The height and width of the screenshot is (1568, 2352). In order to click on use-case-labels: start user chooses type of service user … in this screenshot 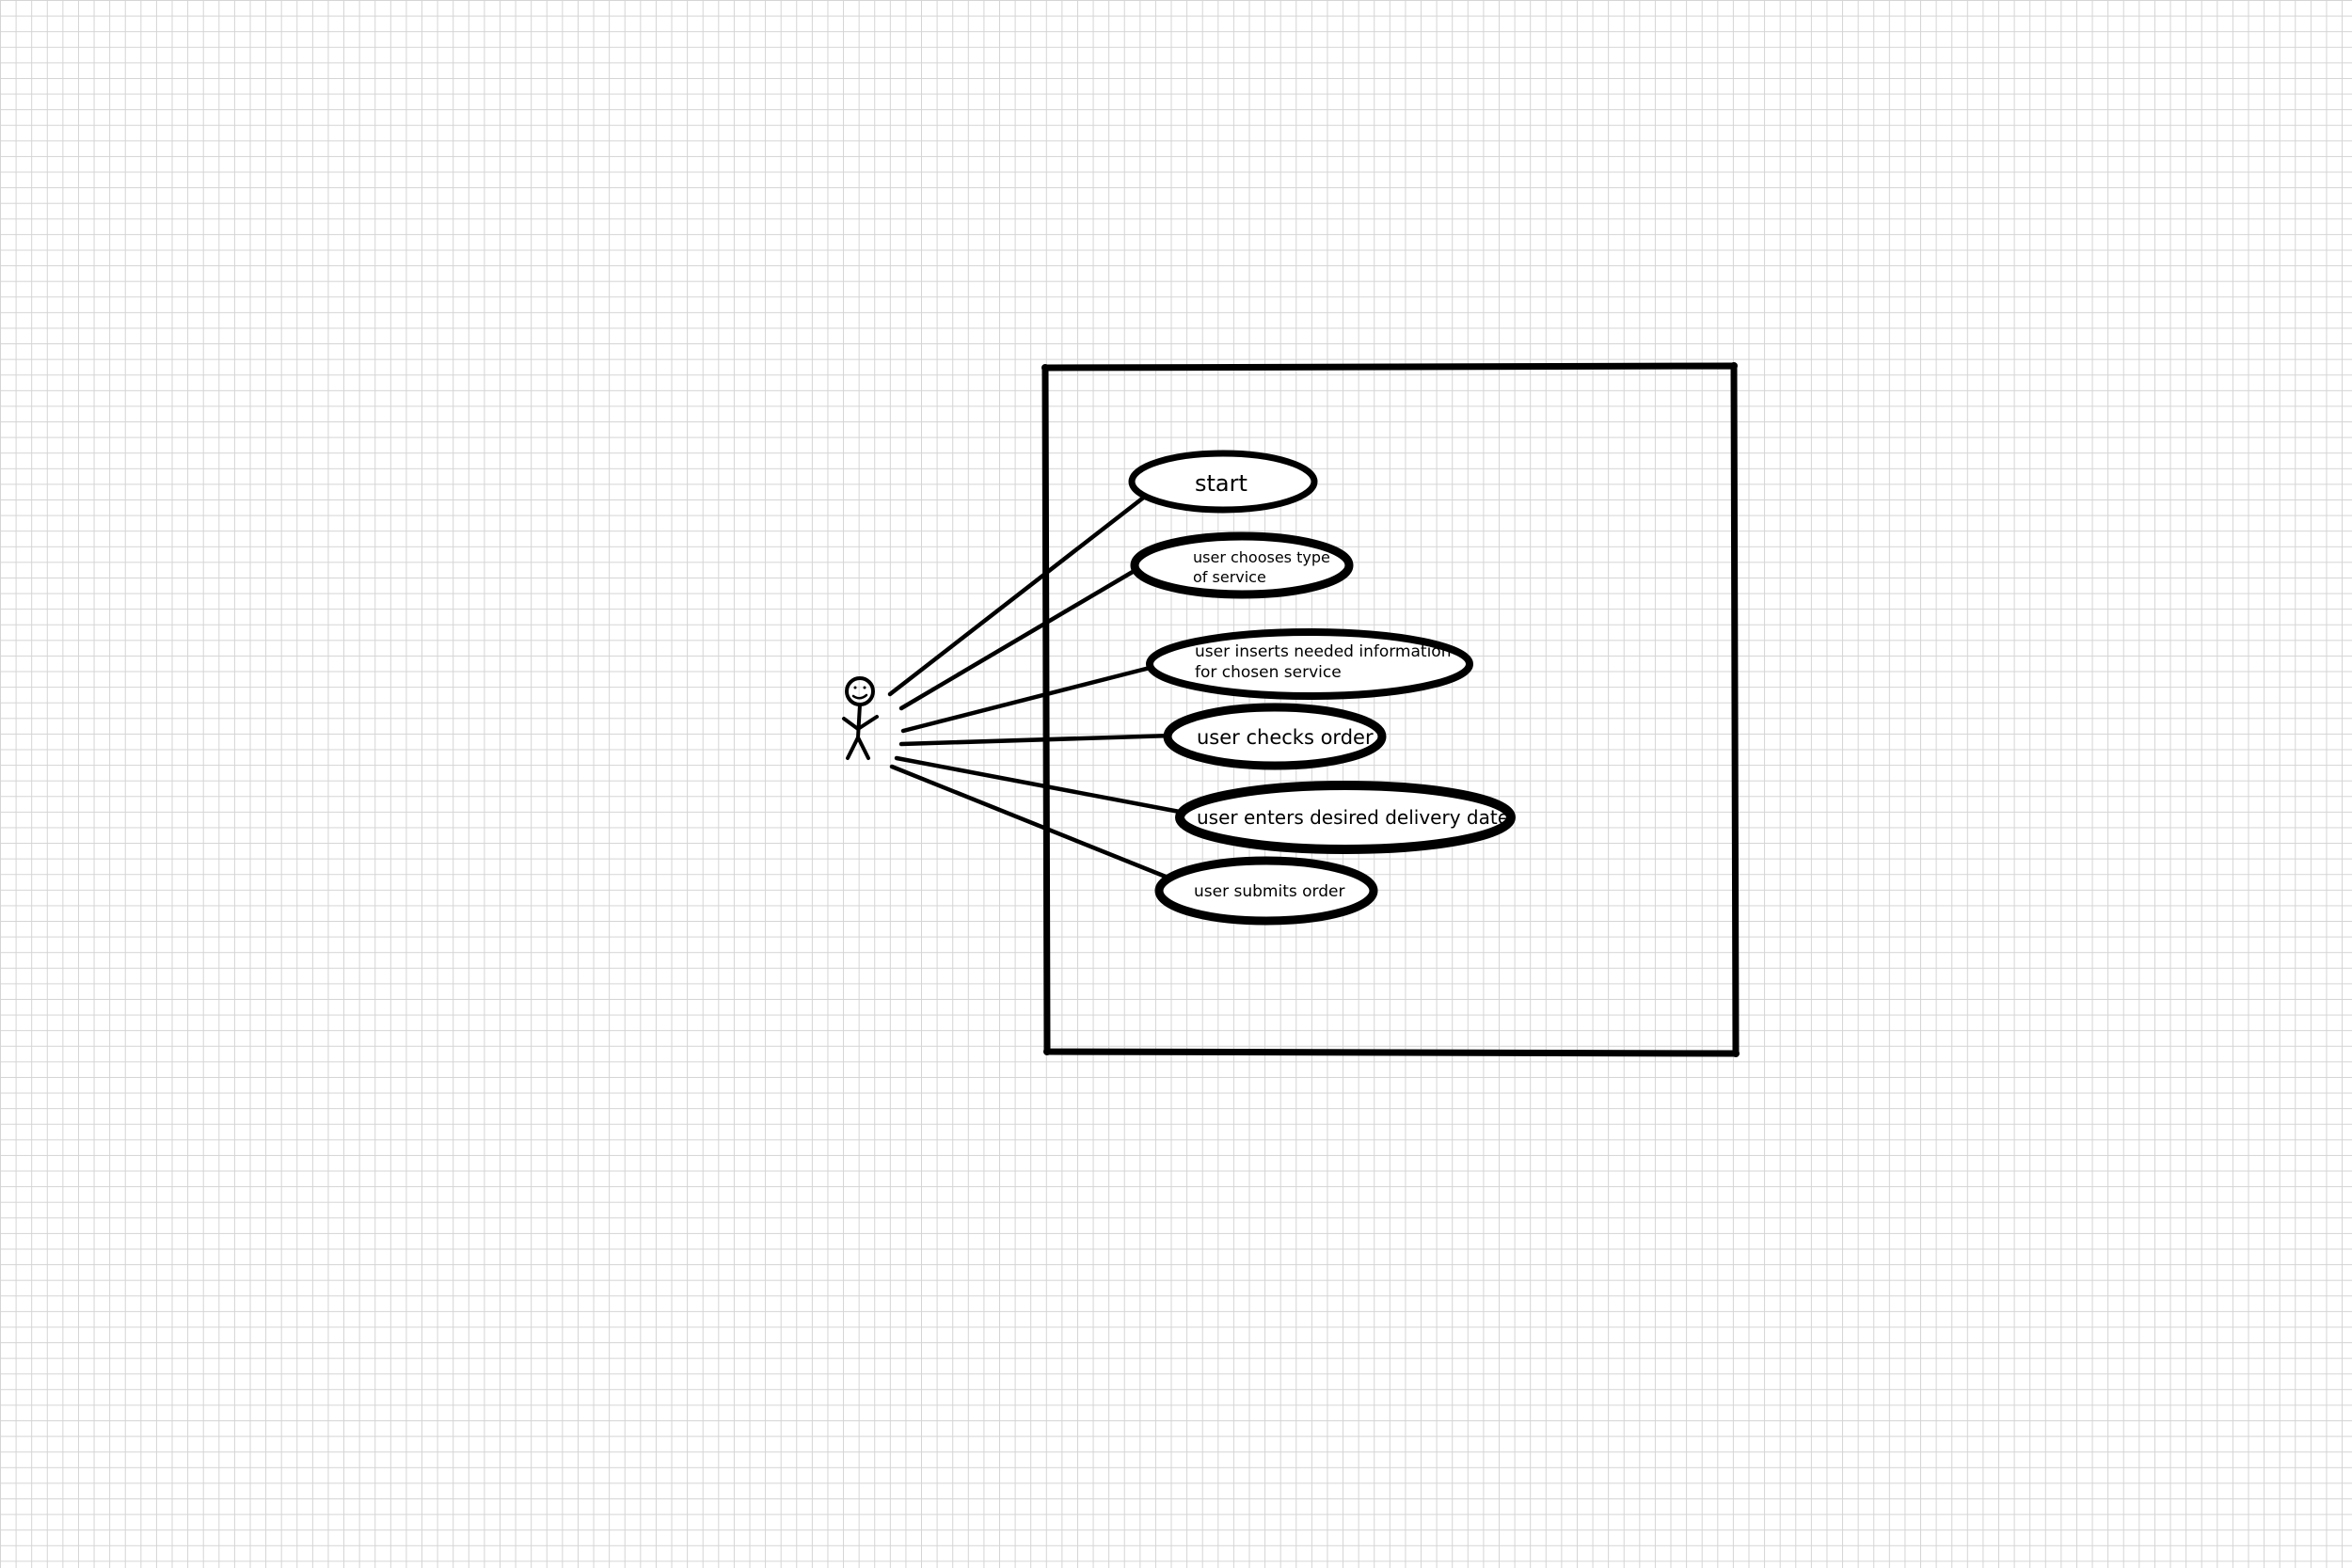, I will do `click(1351, 685)`.